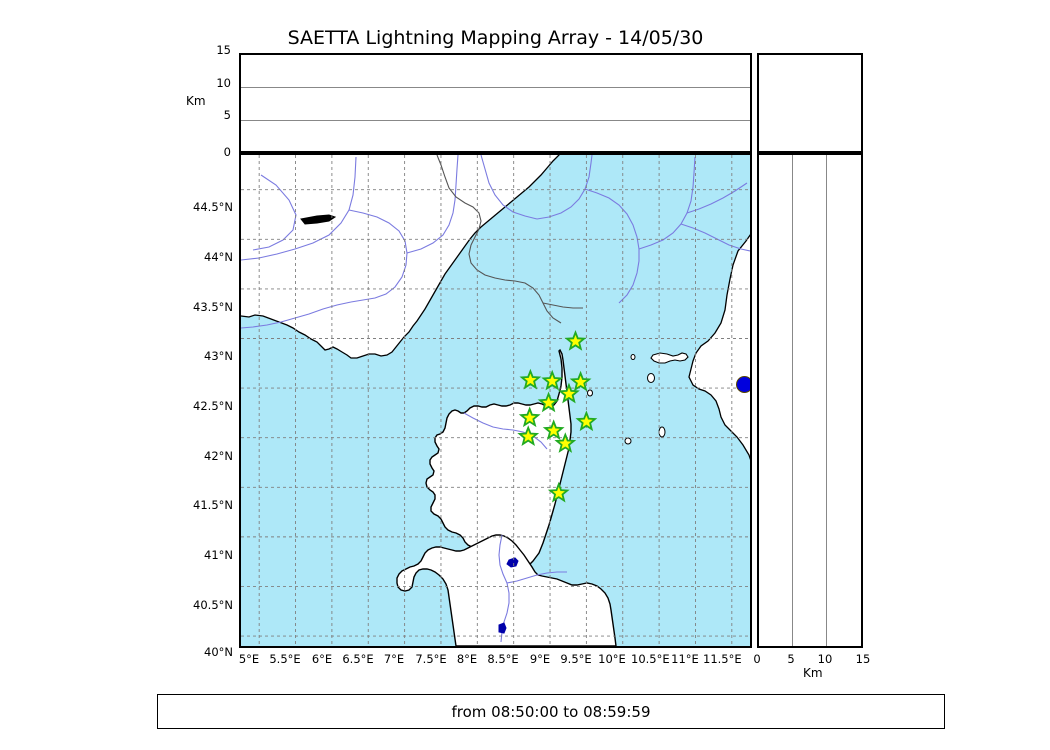 Image resolution: width=1050 pixels, height=750 pixels. Describe the element at coordinates (825, 659) in the screenshot. I see `right-xtick-10: 10` at that location.